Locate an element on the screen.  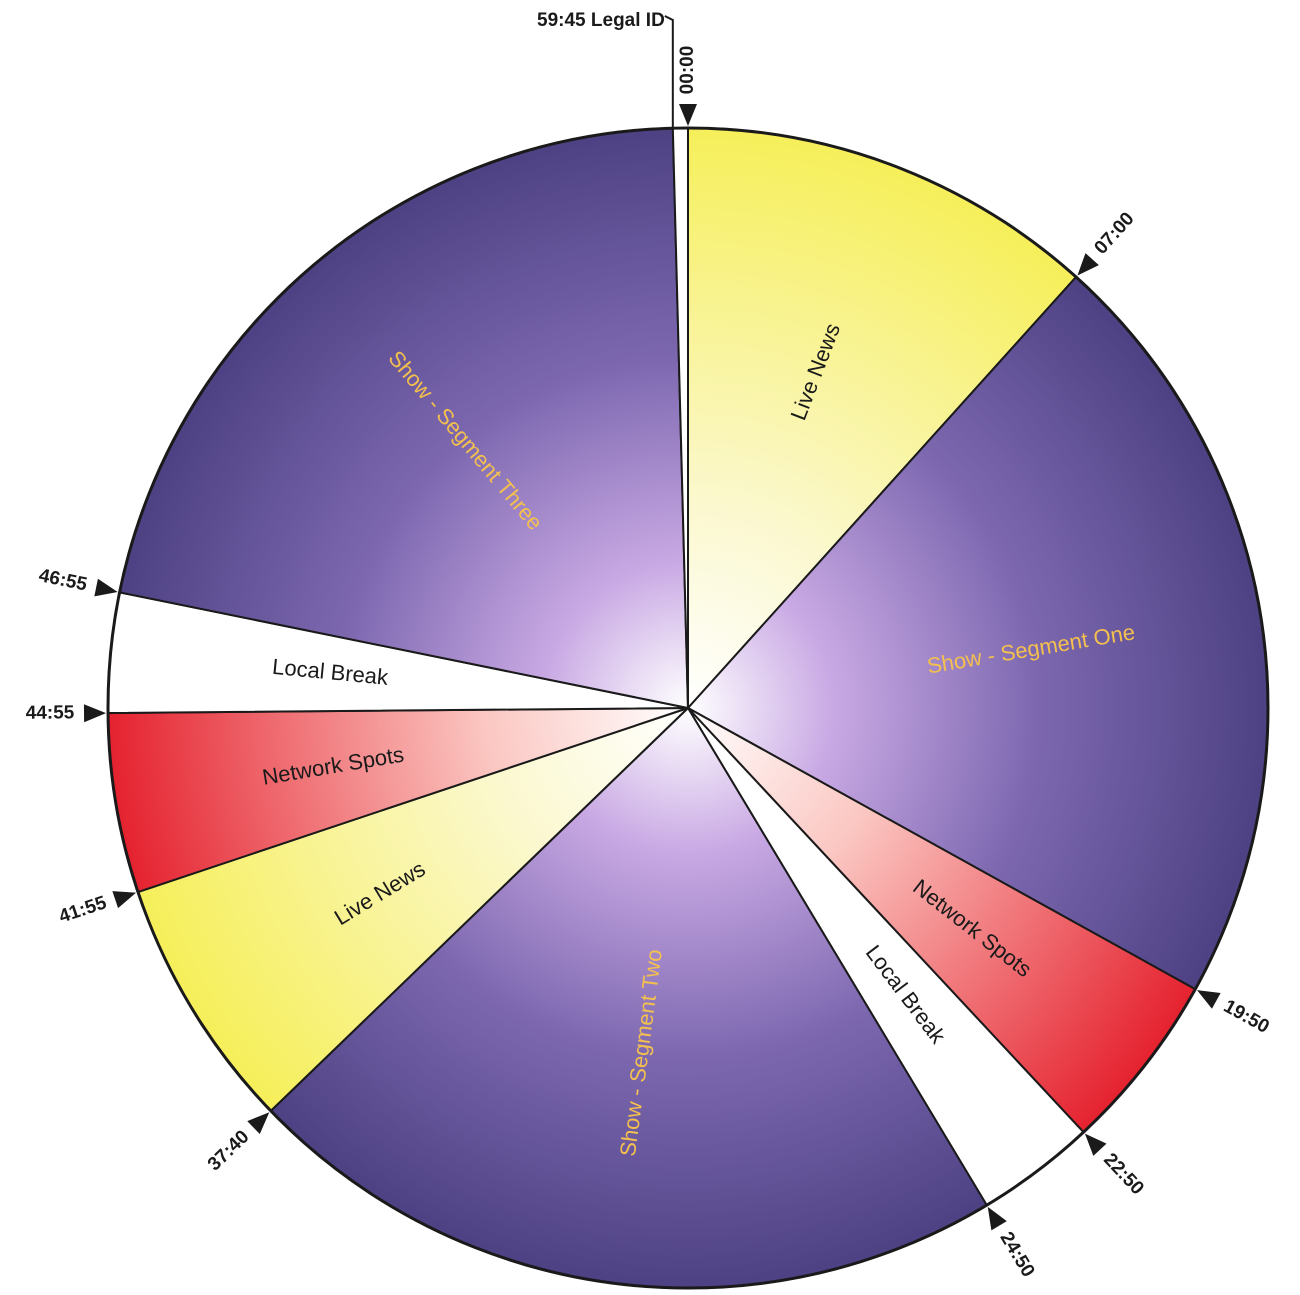
tick-label-41-55: 41:55 is located at coordinates (82, 909).